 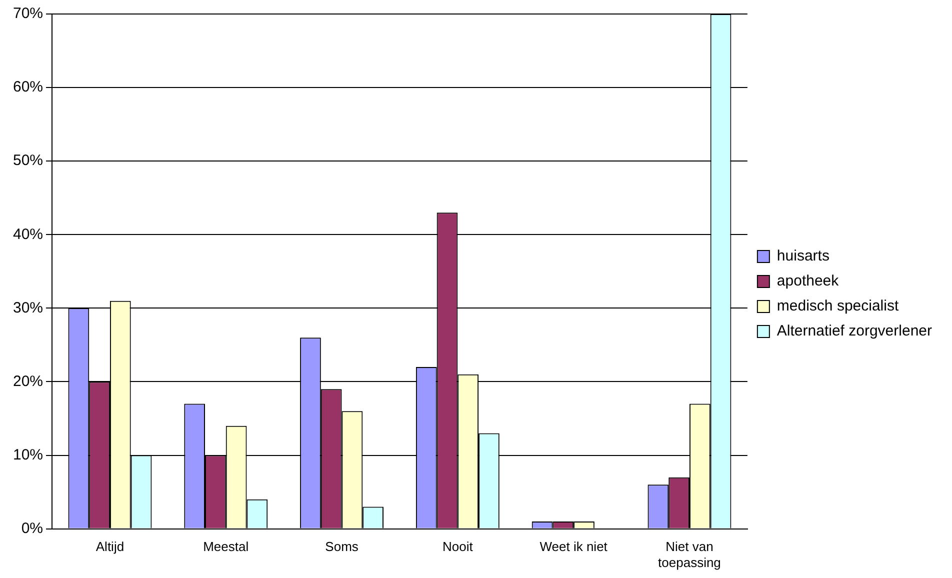 What do you see at coordinates (28, 307) in the screenshot?
I see `y-tick-label: 30%` at bounding box center [28, 307].